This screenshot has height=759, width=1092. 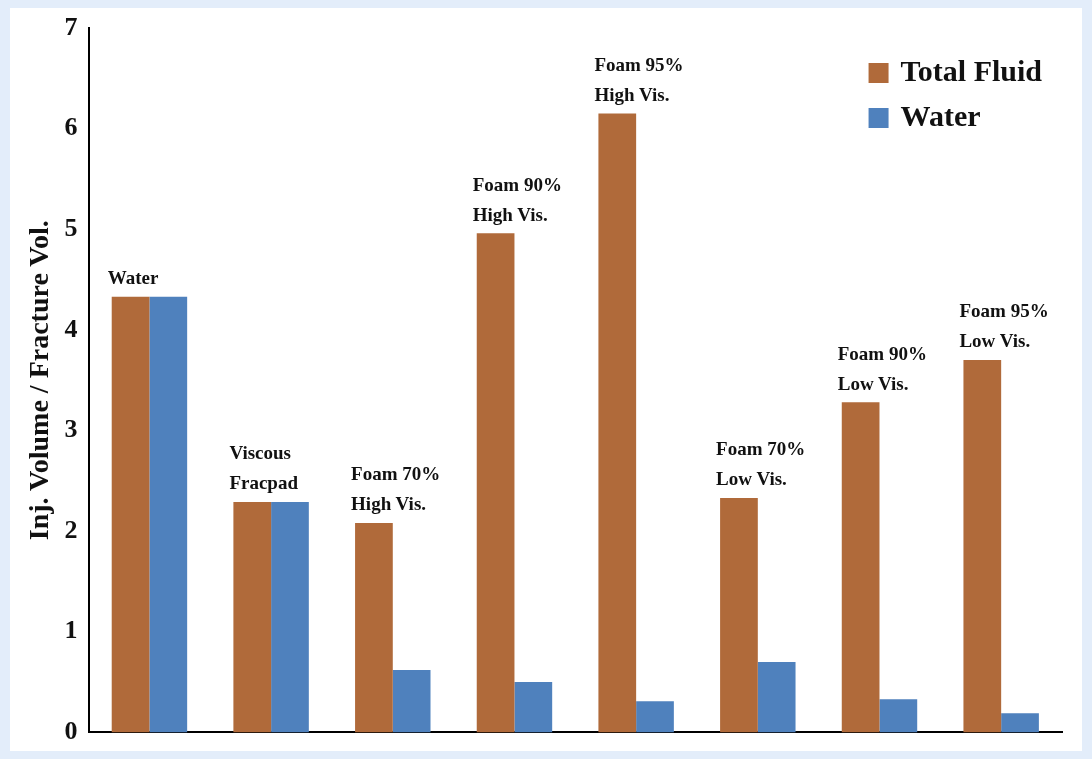 What do you see at coordinates (264, 468) in the screenshot?
I see `x-tick-label: Viscous Fracpad` at bounding box center [264, 468].